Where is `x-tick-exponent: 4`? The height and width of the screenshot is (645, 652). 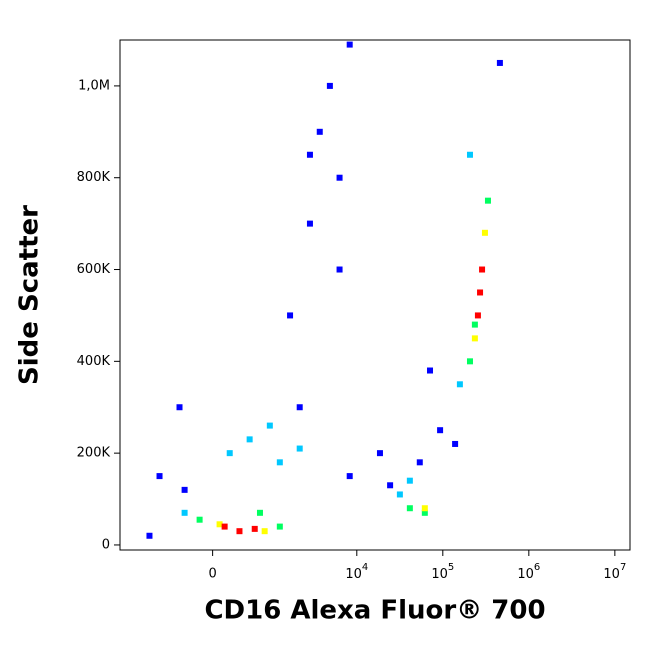 x-tick-exponent: 4 is located at coordinates (365, 567).